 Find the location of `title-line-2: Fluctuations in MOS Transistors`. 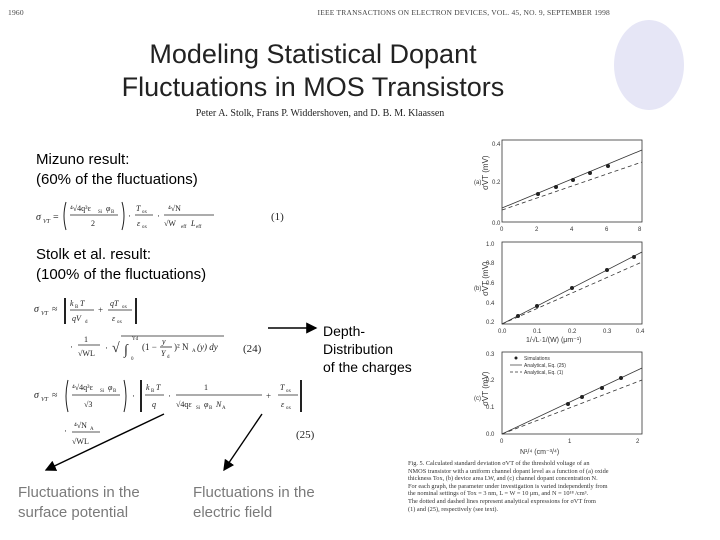

title-line-2: Fluctuations in MOS Transistors is located at coordinates (313, 87).